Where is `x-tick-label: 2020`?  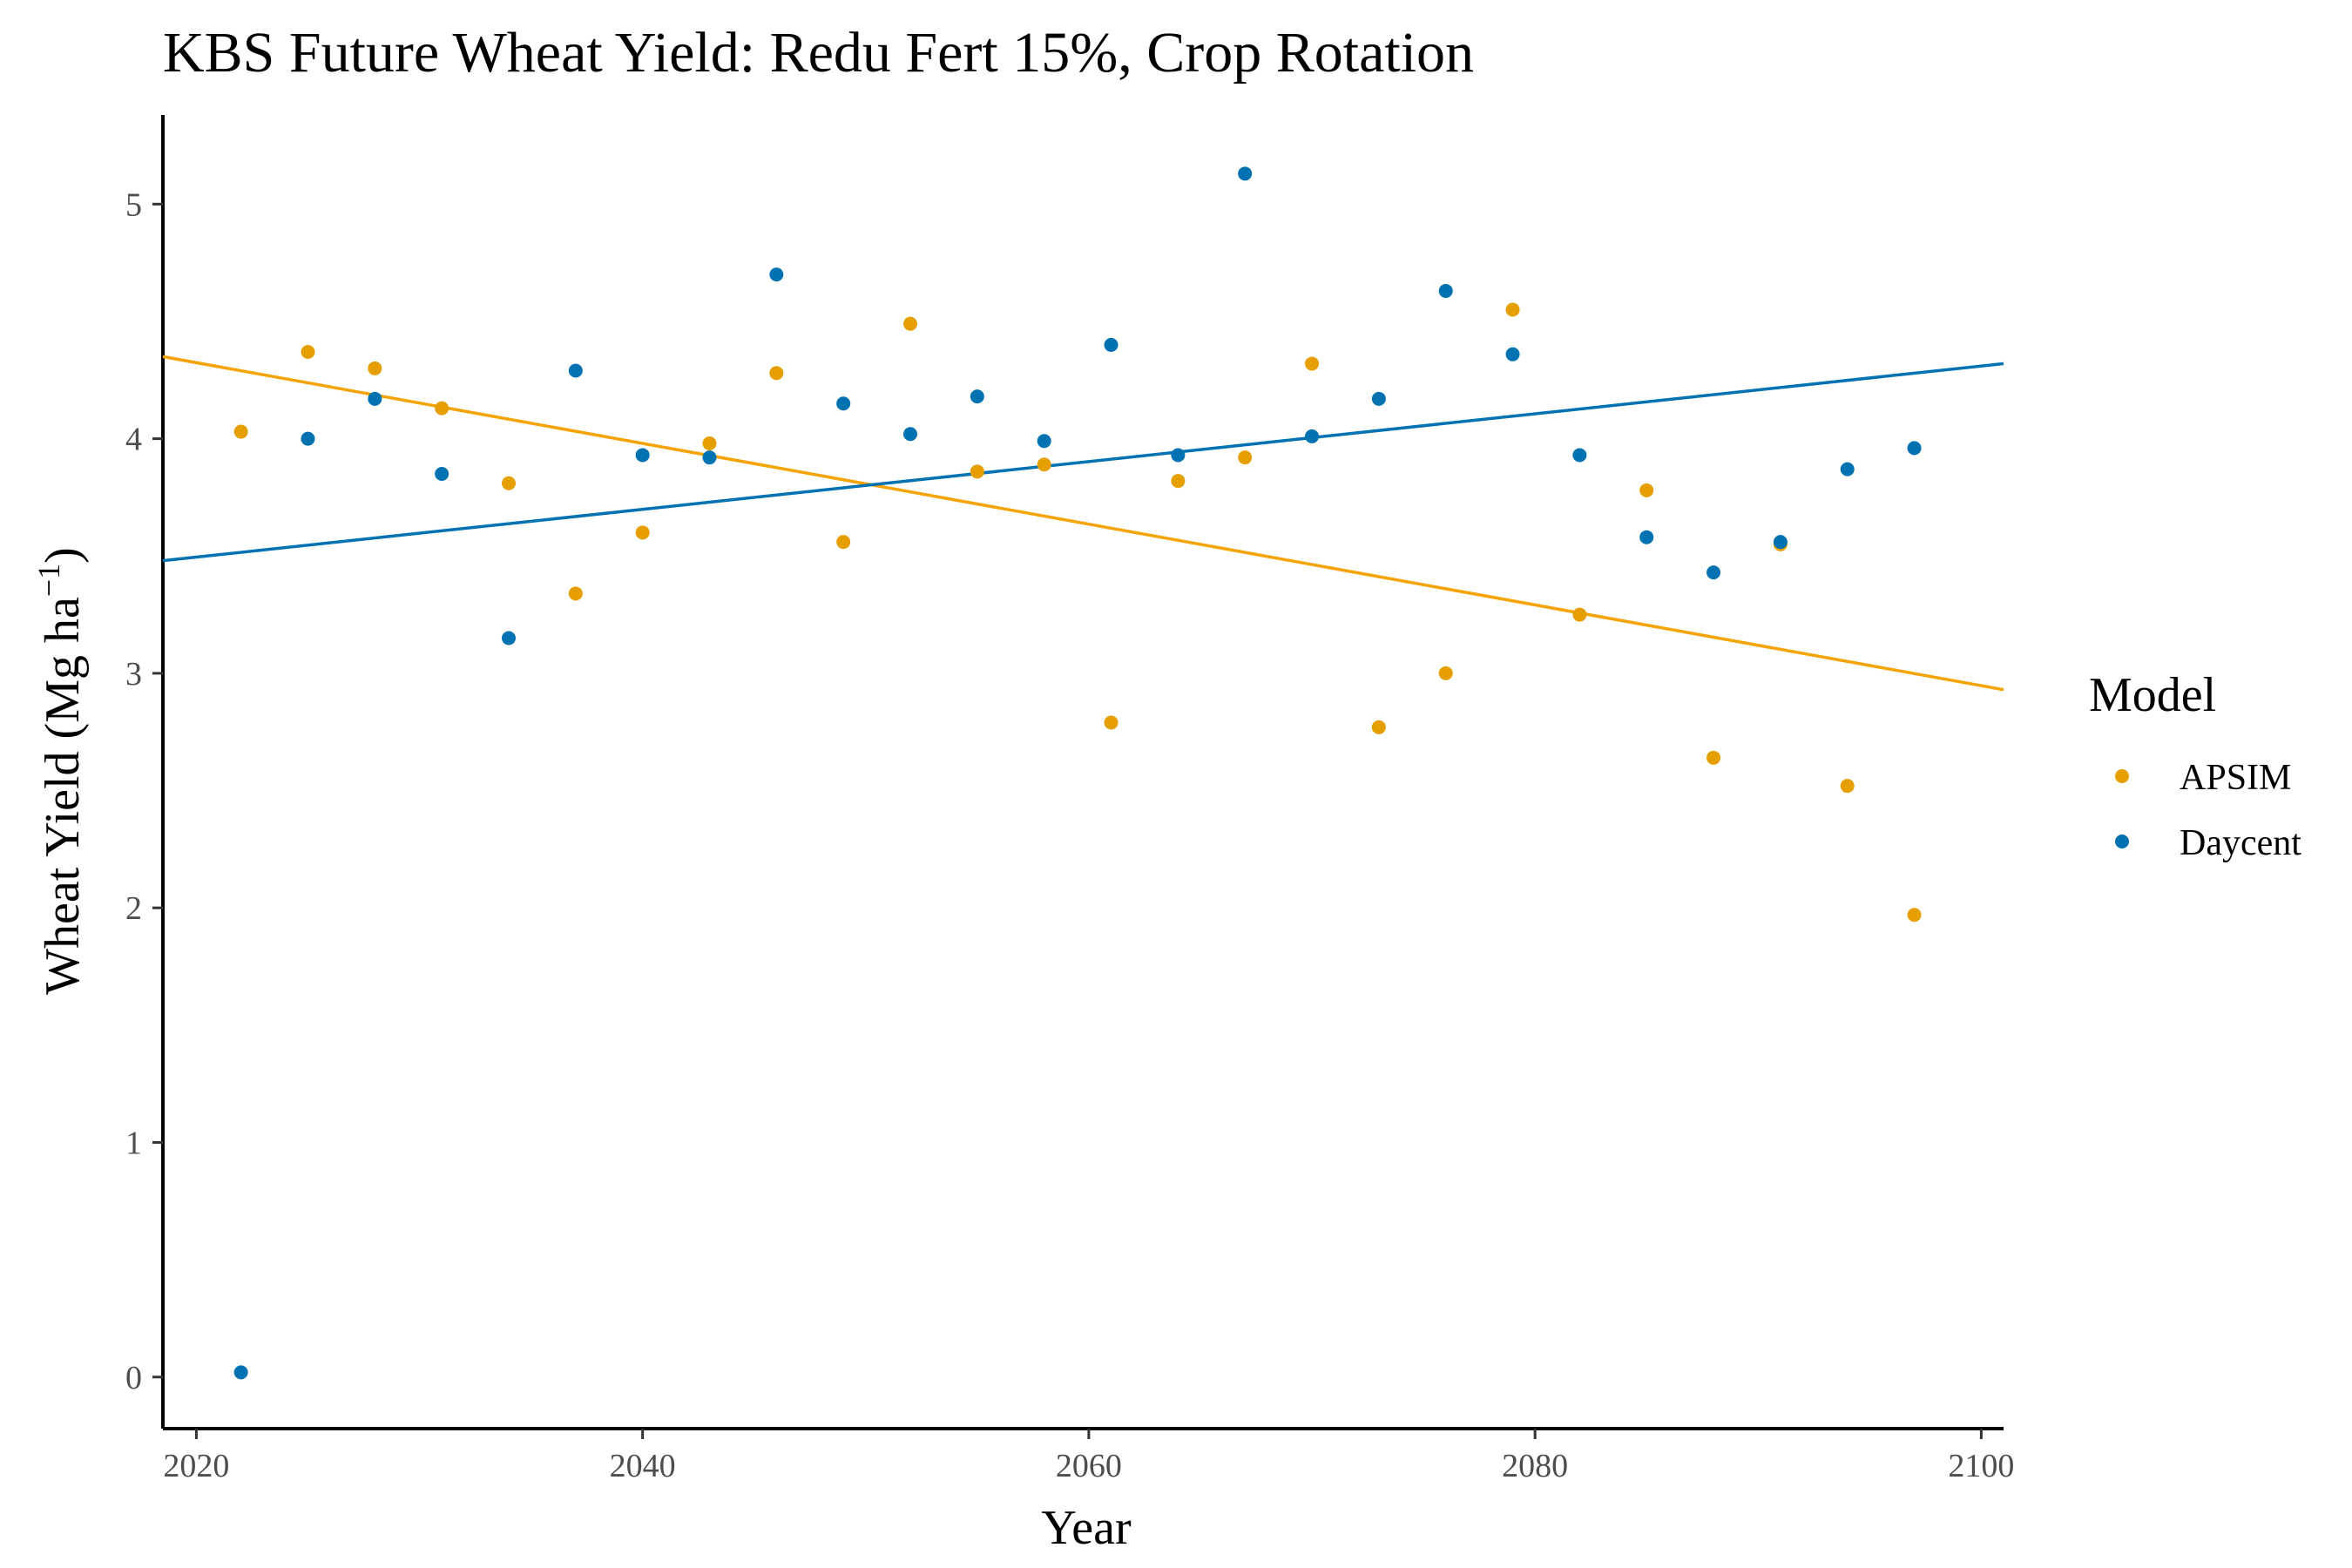 x-tick-label: 2020 is located at coordinates (196, 1466).